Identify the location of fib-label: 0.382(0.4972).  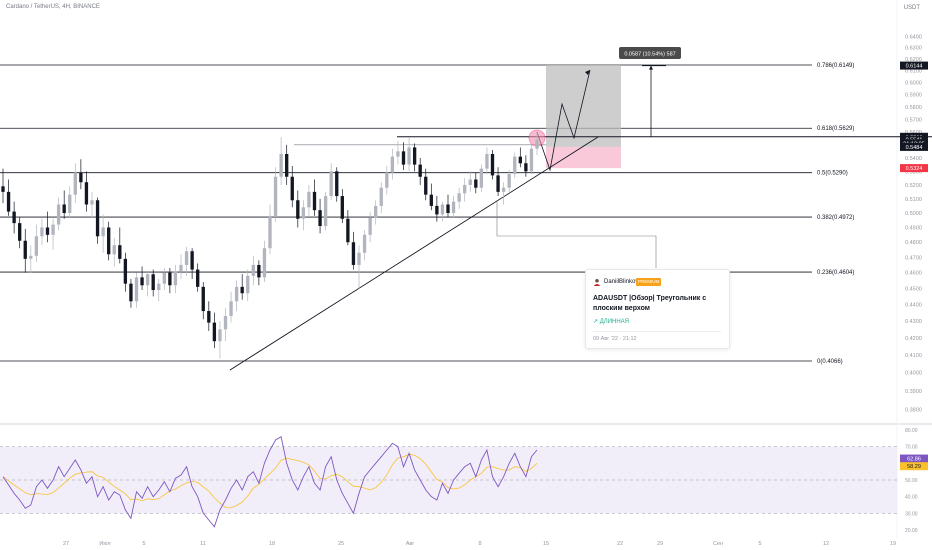
(835, 218).